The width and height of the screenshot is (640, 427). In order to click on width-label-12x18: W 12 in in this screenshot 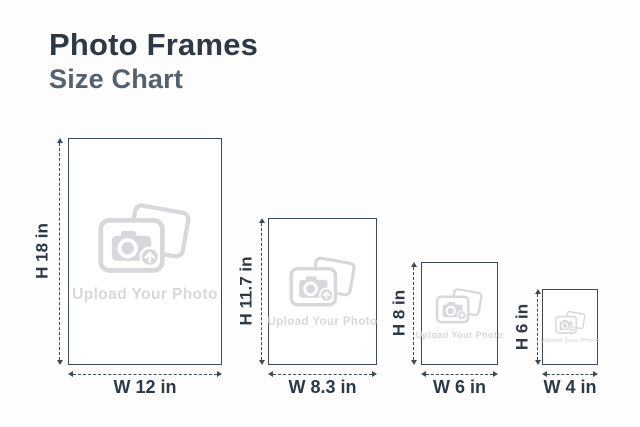, I will do `click(145, 387)`.